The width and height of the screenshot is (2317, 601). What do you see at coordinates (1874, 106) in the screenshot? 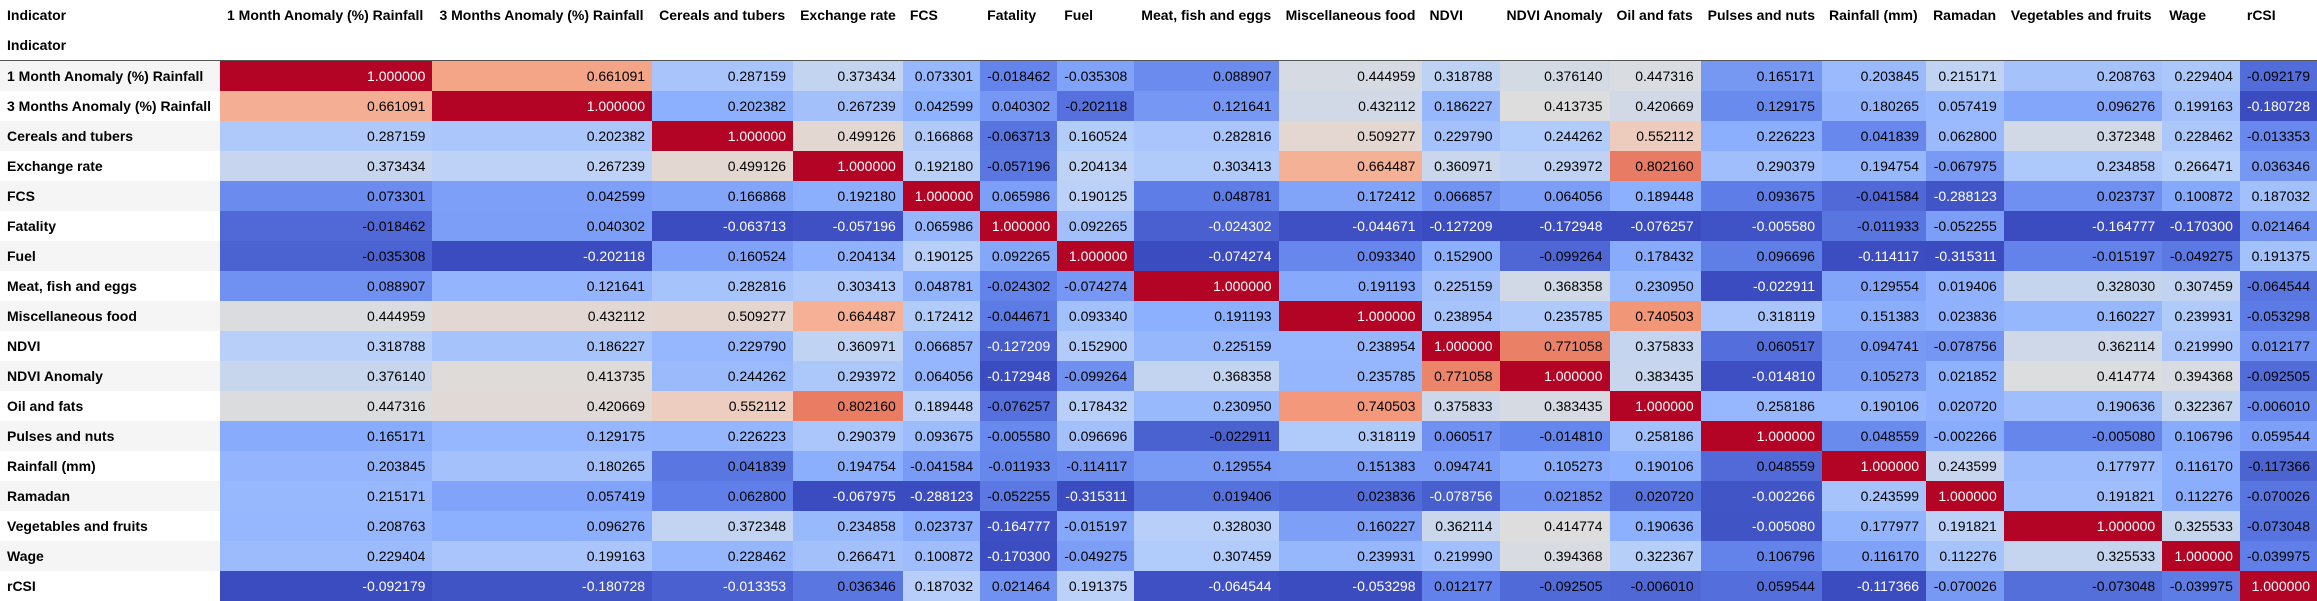
I see `table-cell: 0.180265` at bounding box center [1874, 106].